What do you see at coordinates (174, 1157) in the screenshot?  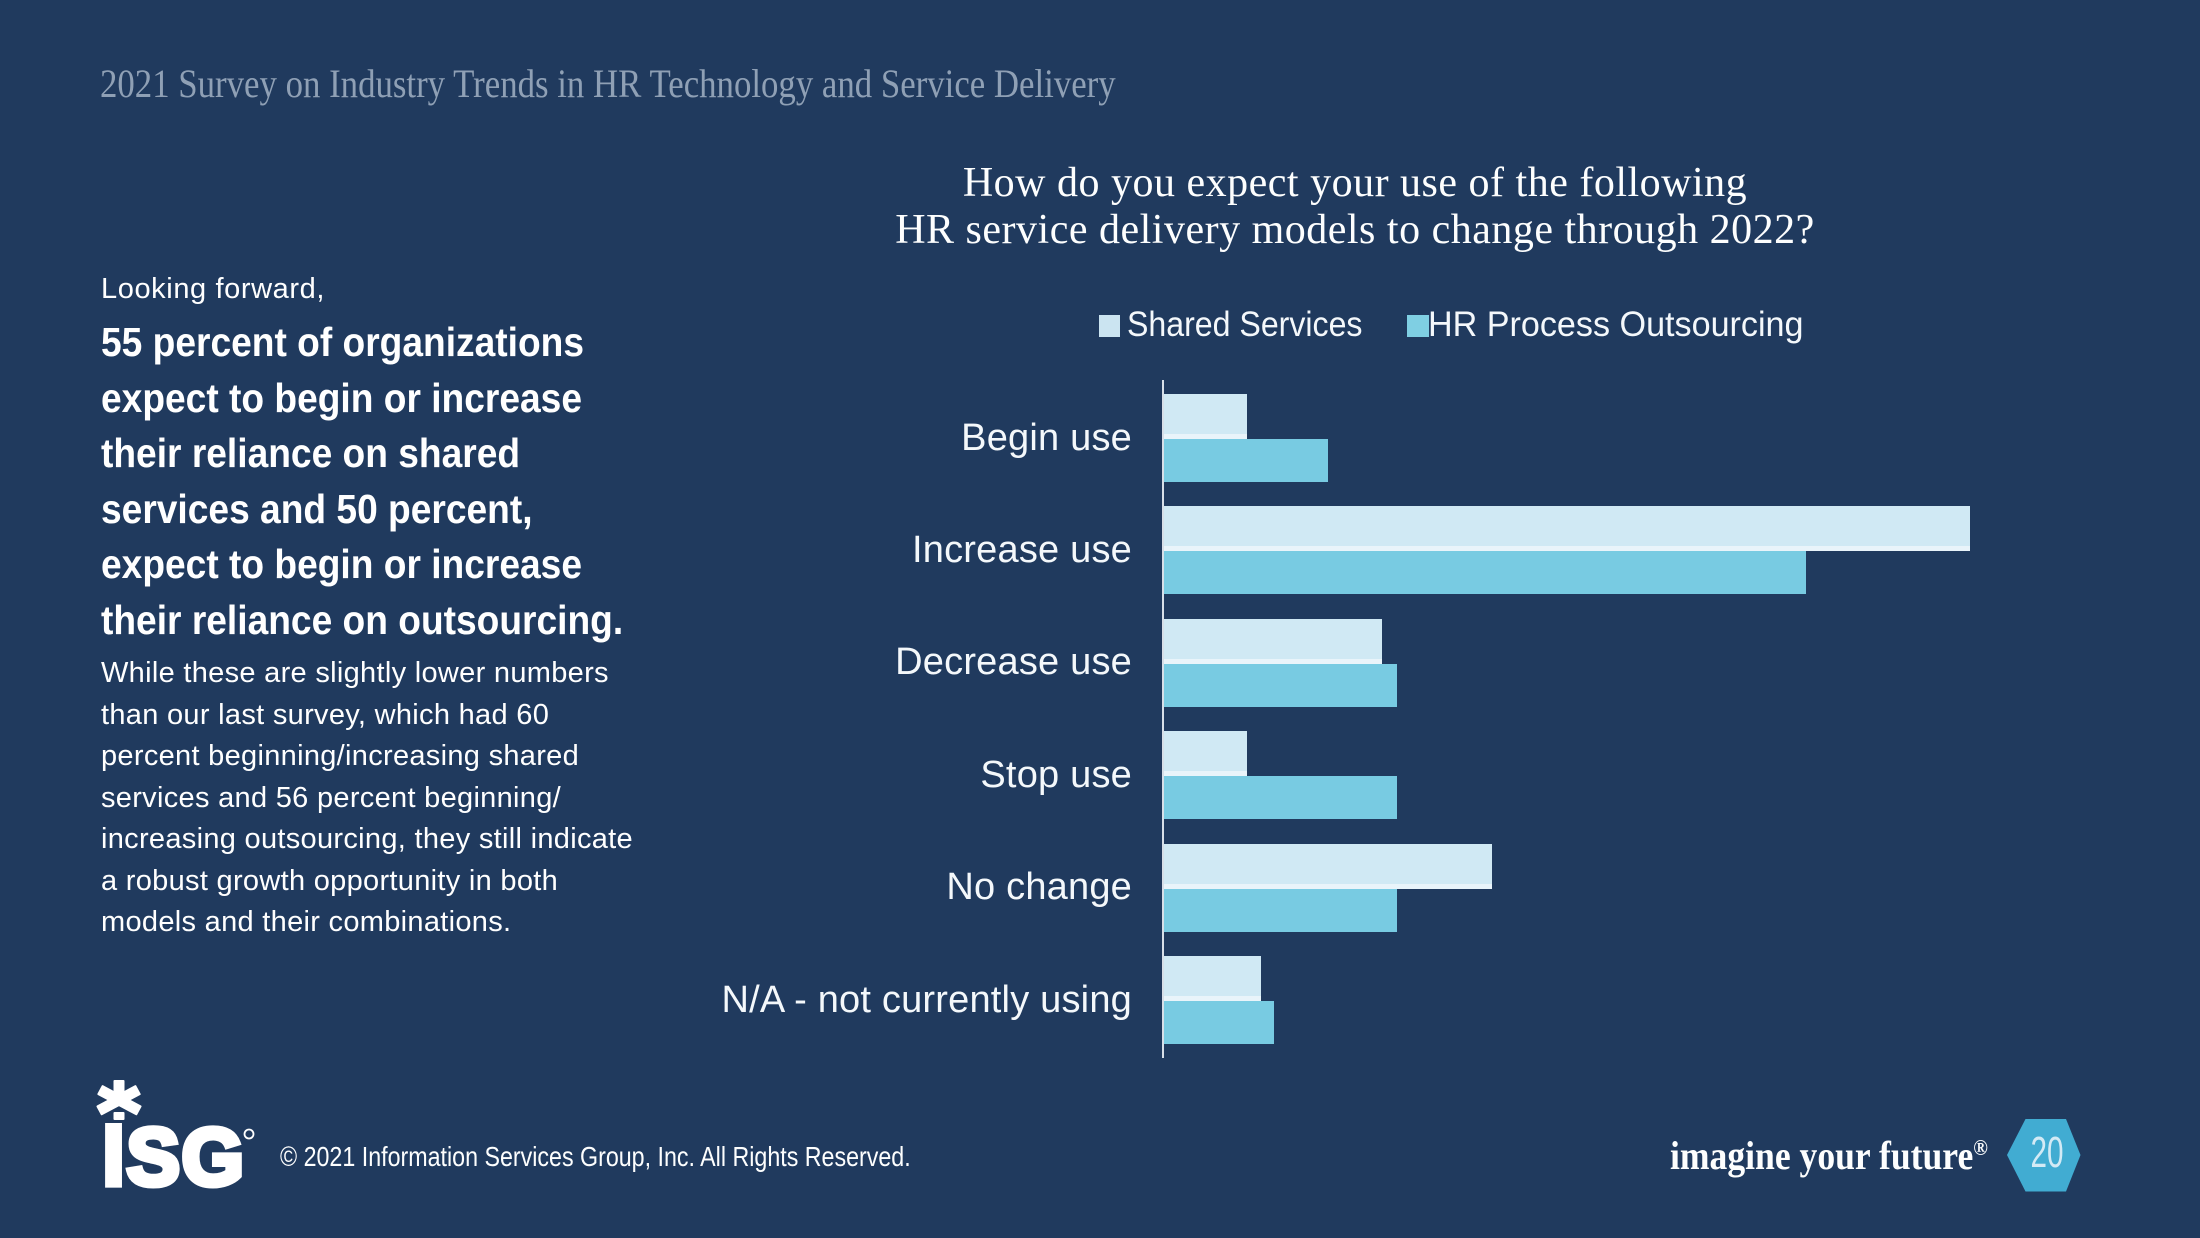 I see `svg-text: lSG` at bounding box center [174, 1157].